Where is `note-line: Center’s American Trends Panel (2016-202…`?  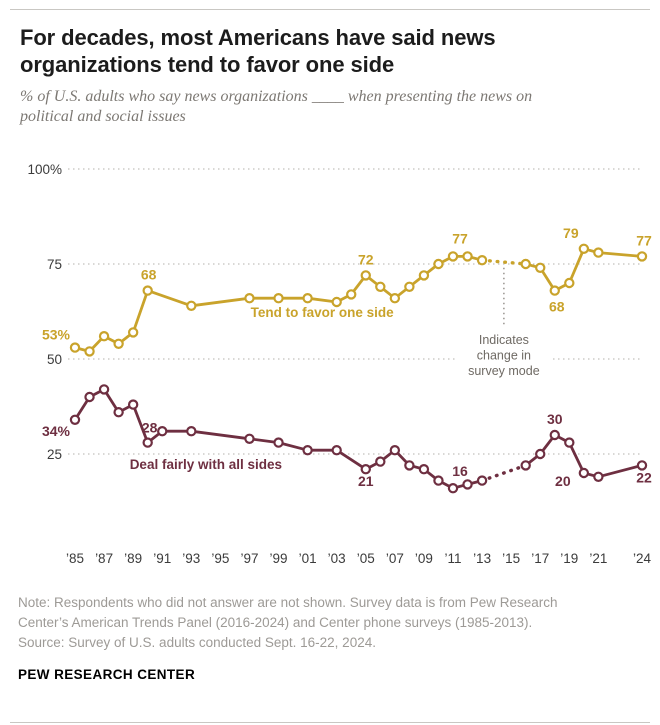
note-line: Center’s American Trends Panel (2016-202… is located at coordinates (275, 622).